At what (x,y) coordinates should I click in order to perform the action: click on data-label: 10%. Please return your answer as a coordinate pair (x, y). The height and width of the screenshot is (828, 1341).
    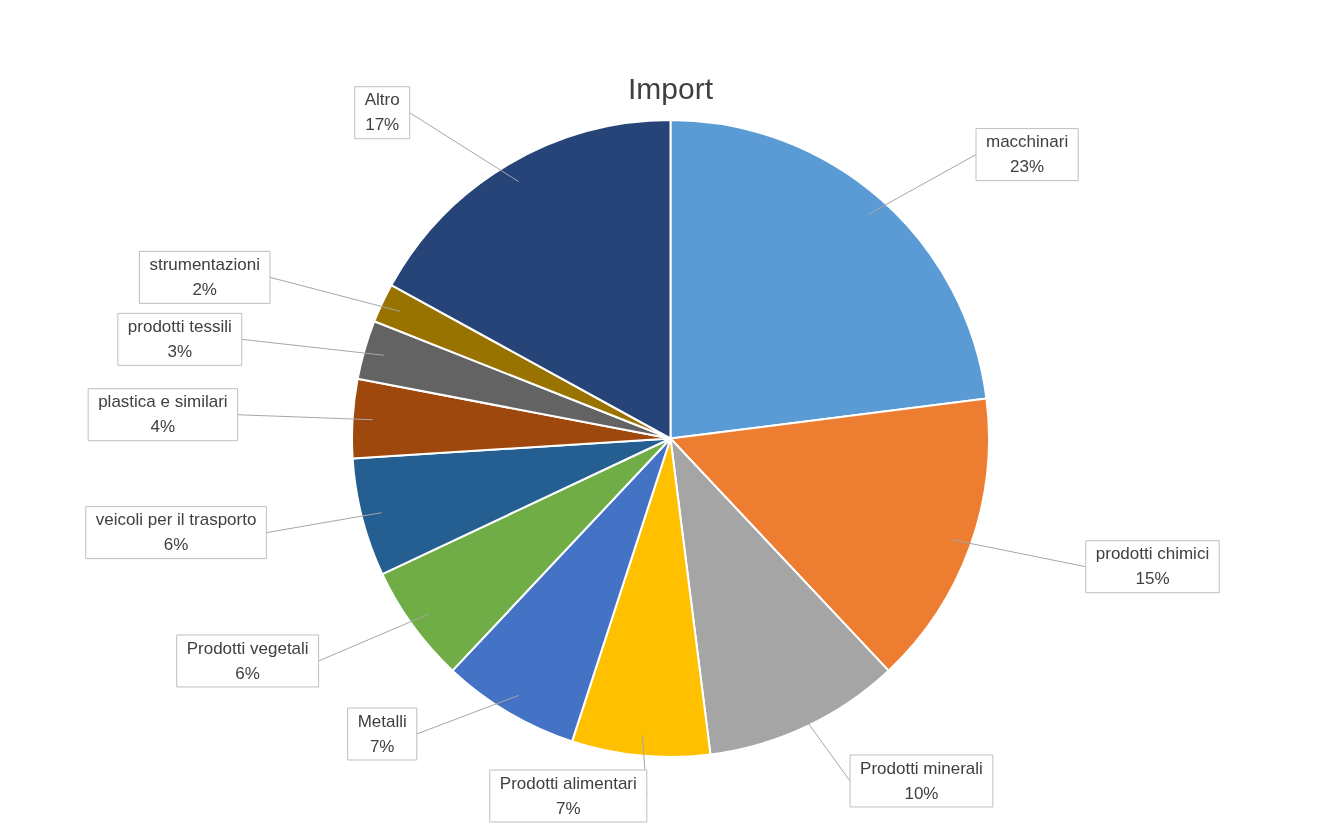
    Looking at the image, I should click on (921, 793).